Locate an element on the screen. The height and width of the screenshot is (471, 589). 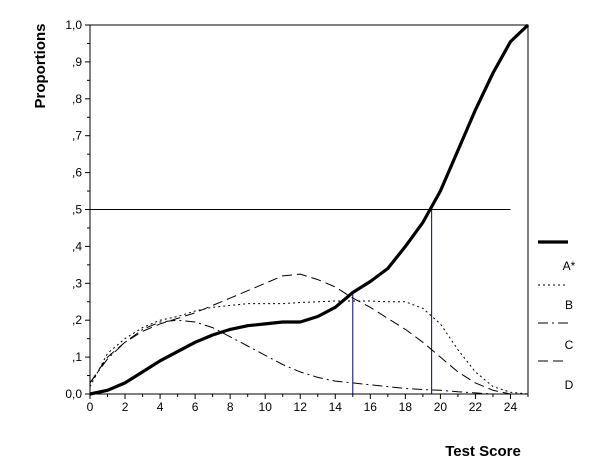
x-tick-label: 4 is located at coordinates (160, 407).